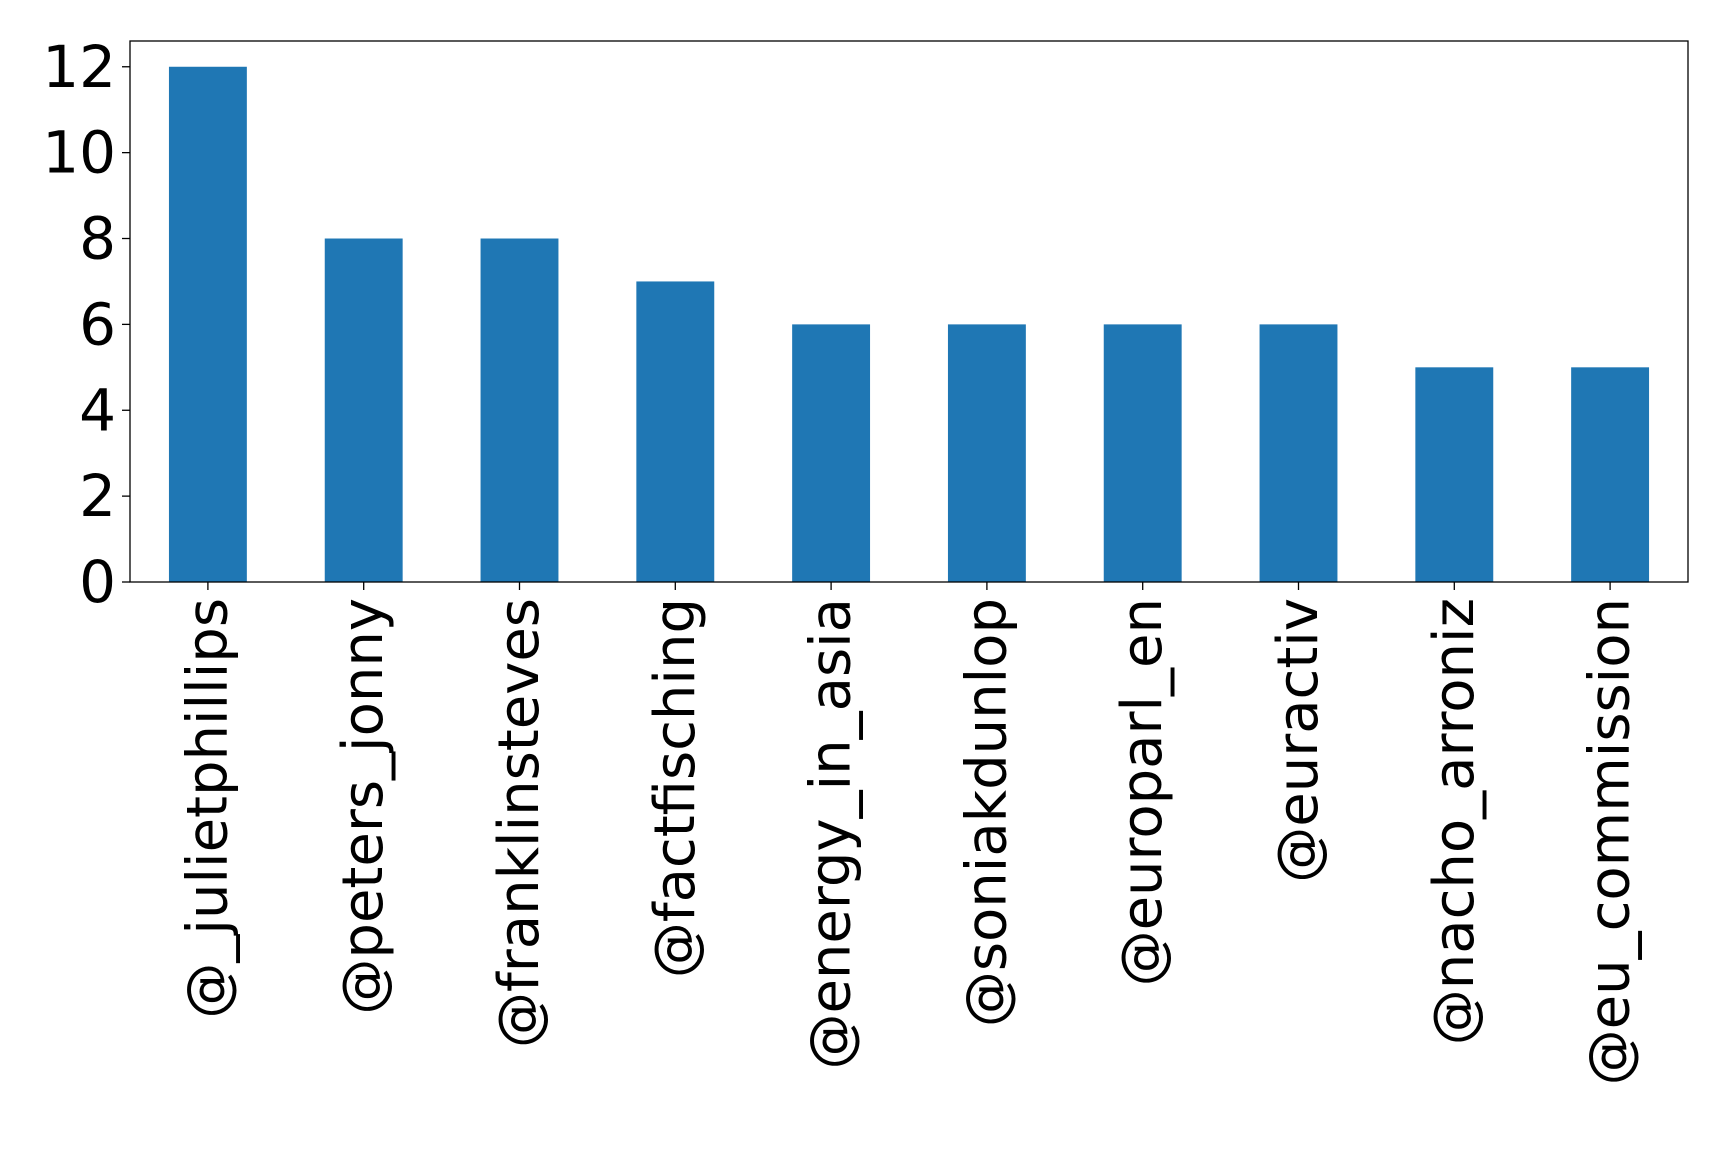  I want to click on x-tick-label: @peters_jonny, so click(363, 806).